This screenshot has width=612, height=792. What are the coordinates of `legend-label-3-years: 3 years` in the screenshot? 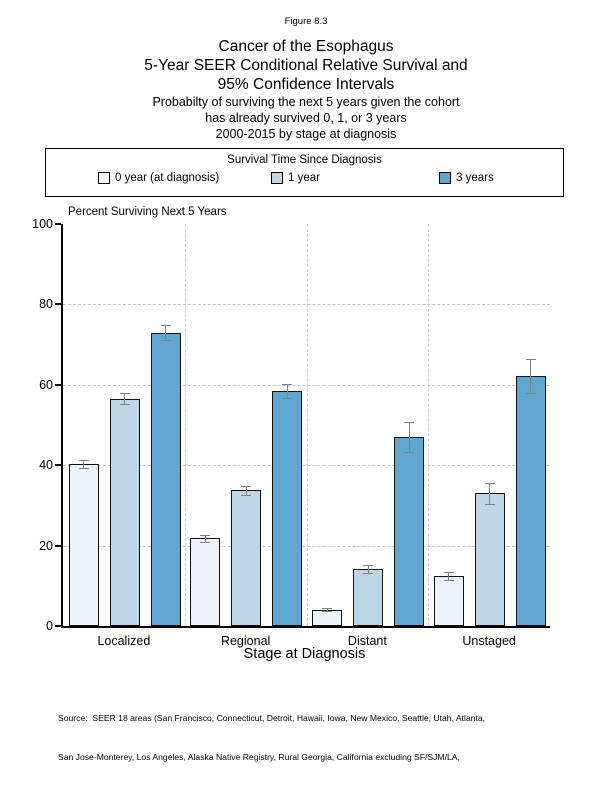 It's located at (475, 178).